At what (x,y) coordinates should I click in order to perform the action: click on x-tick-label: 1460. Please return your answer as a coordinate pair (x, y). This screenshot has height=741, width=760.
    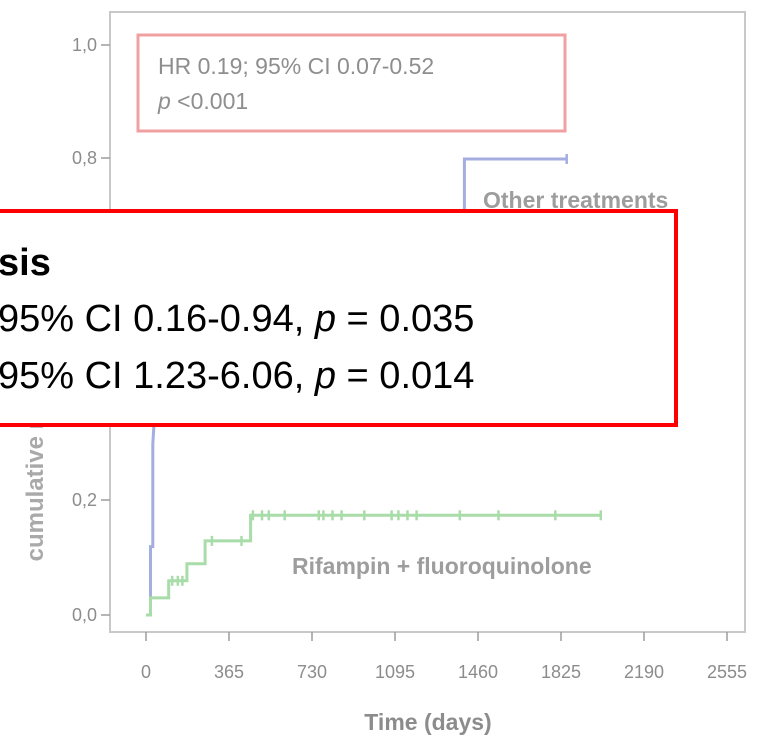
    Looking at the image, I should click on (478, 672).